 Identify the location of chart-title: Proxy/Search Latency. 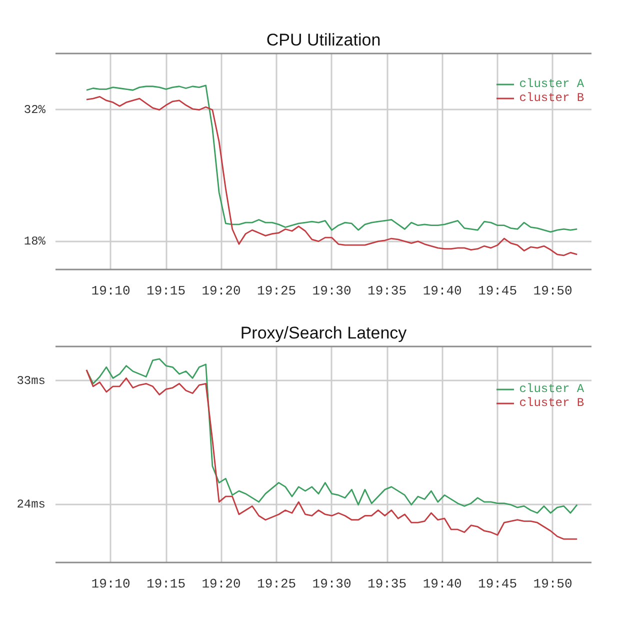
(324, 333).